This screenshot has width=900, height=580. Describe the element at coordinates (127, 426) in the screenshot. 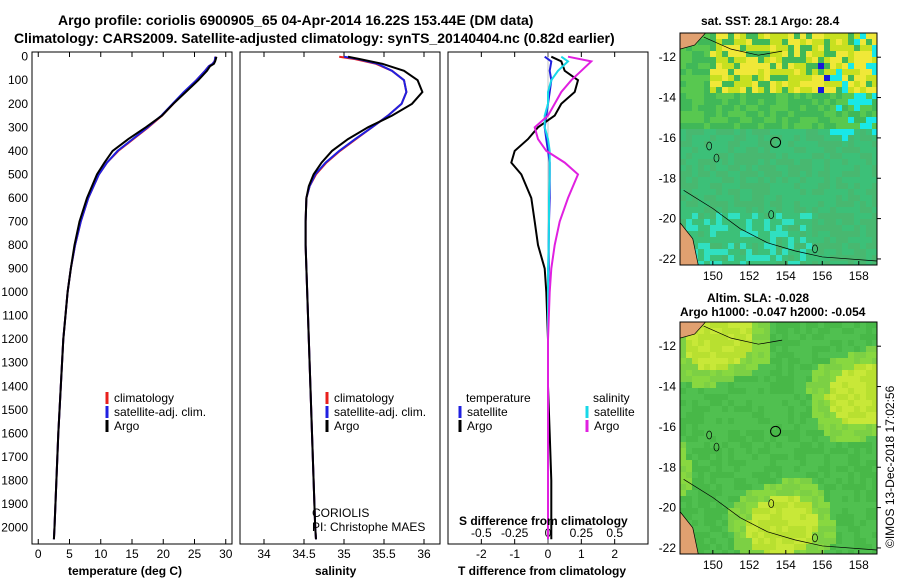

I see `legend-argo-label: Argo` at that location.